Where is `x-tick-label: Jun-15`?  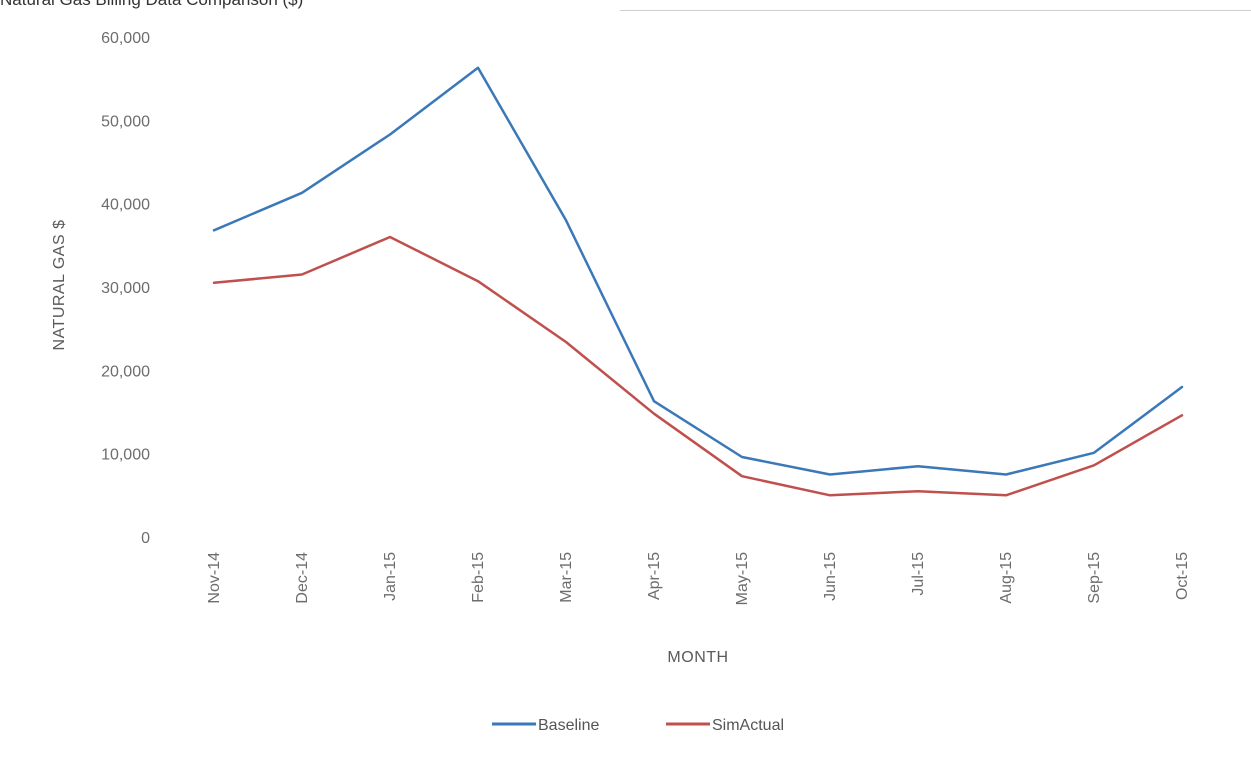
x-tick-label: Jun-15 is located at coordinates (830, 576).